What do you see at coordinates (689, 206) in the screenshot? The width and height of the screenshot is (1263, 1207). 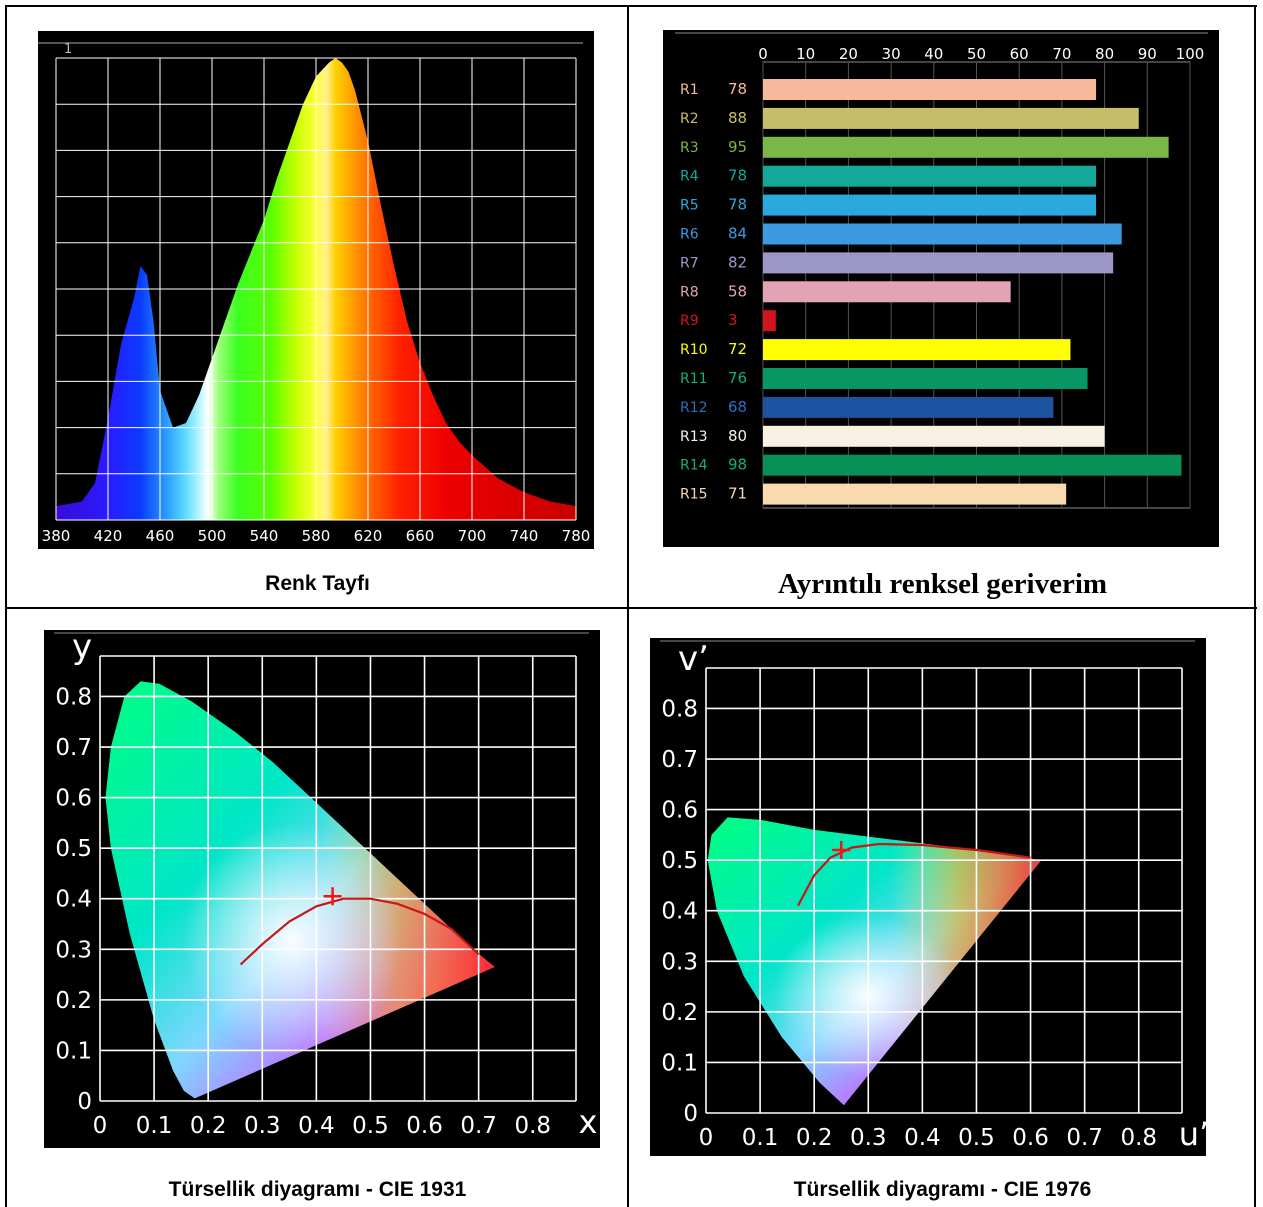 I see `cri-category-label: R5` at bounding box center [689, 206].